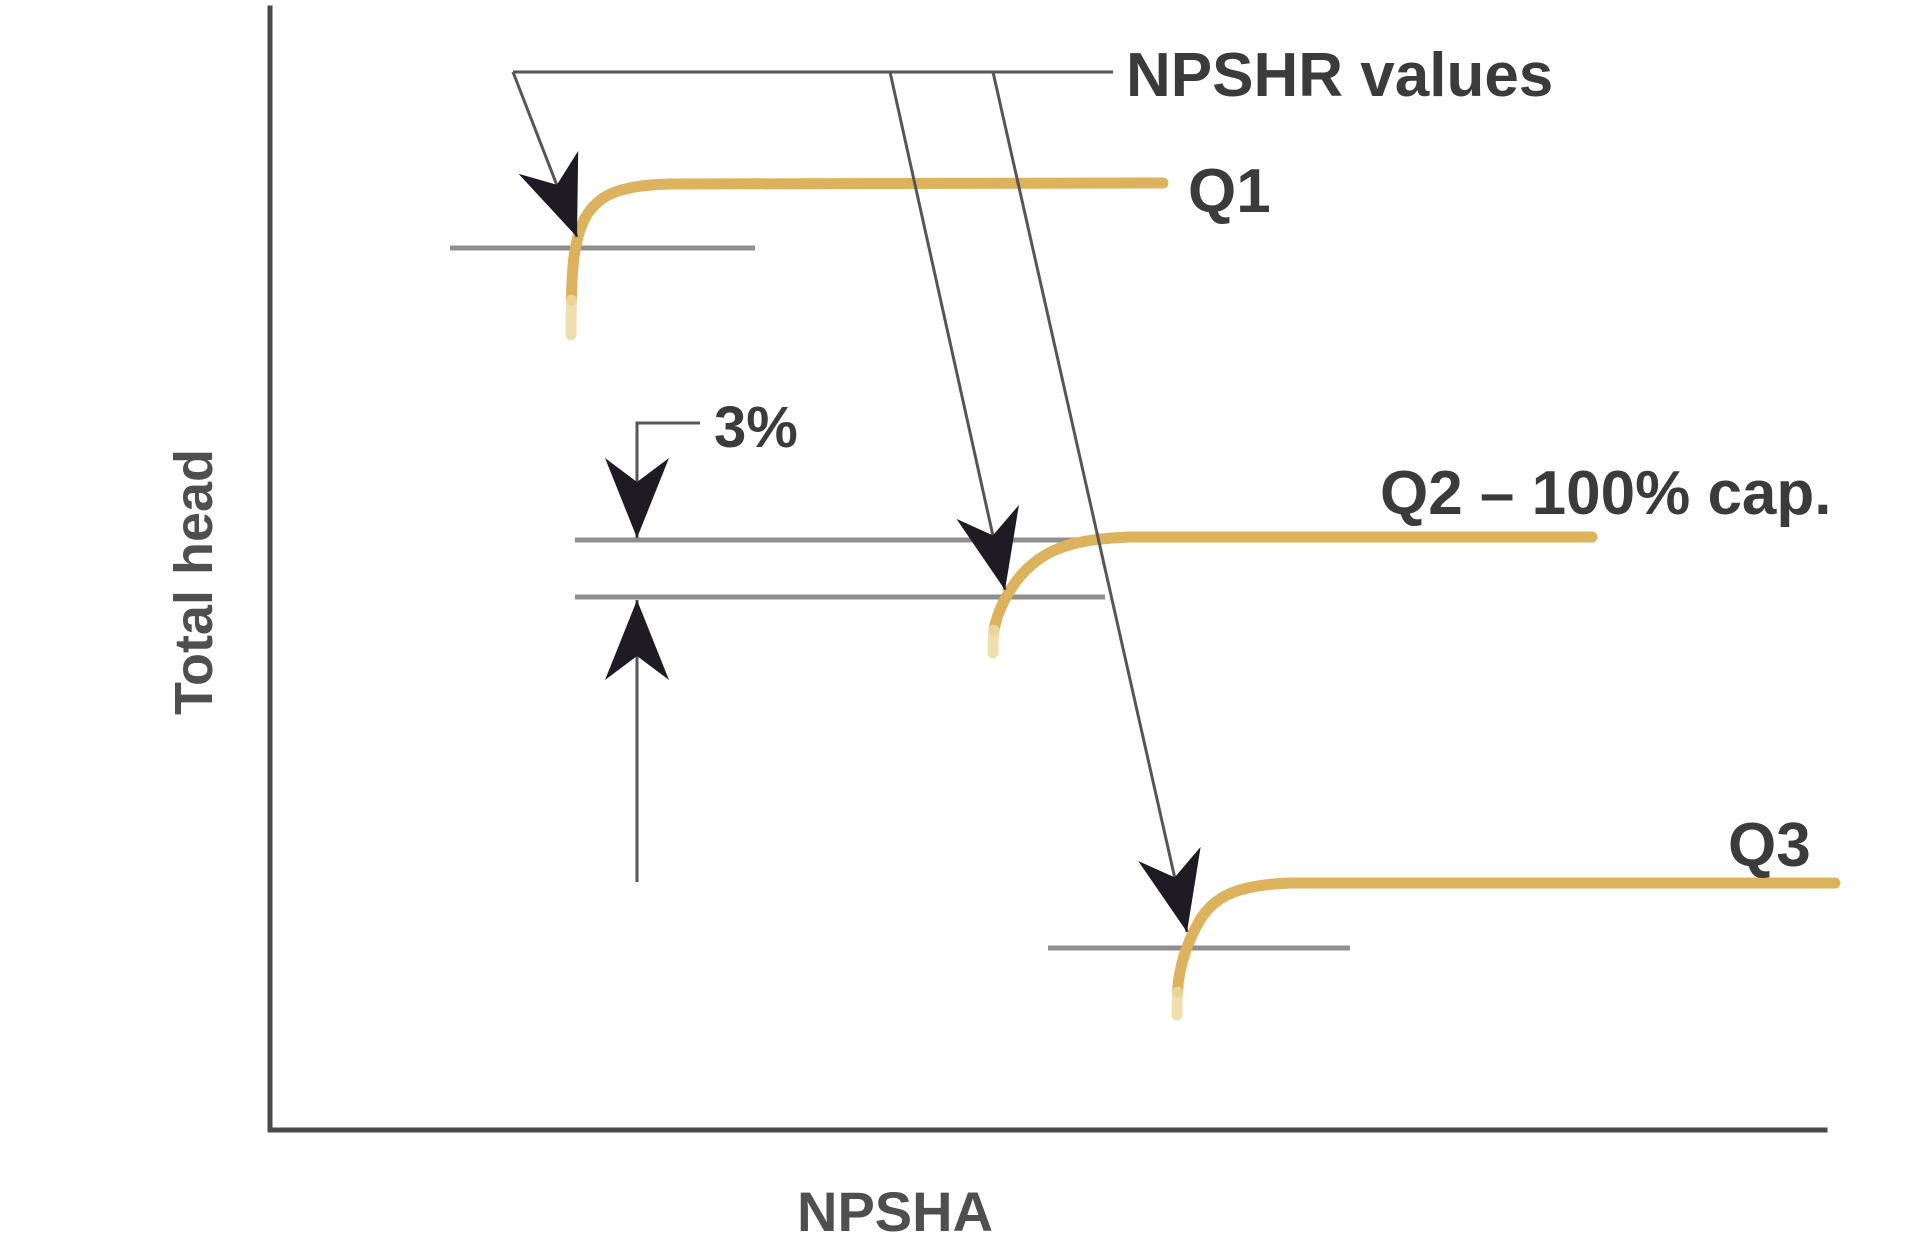 The height and width of the screenshot is (1256, 1920). I want to click on q3-curve-fade-tail, so click(1177, 1003).